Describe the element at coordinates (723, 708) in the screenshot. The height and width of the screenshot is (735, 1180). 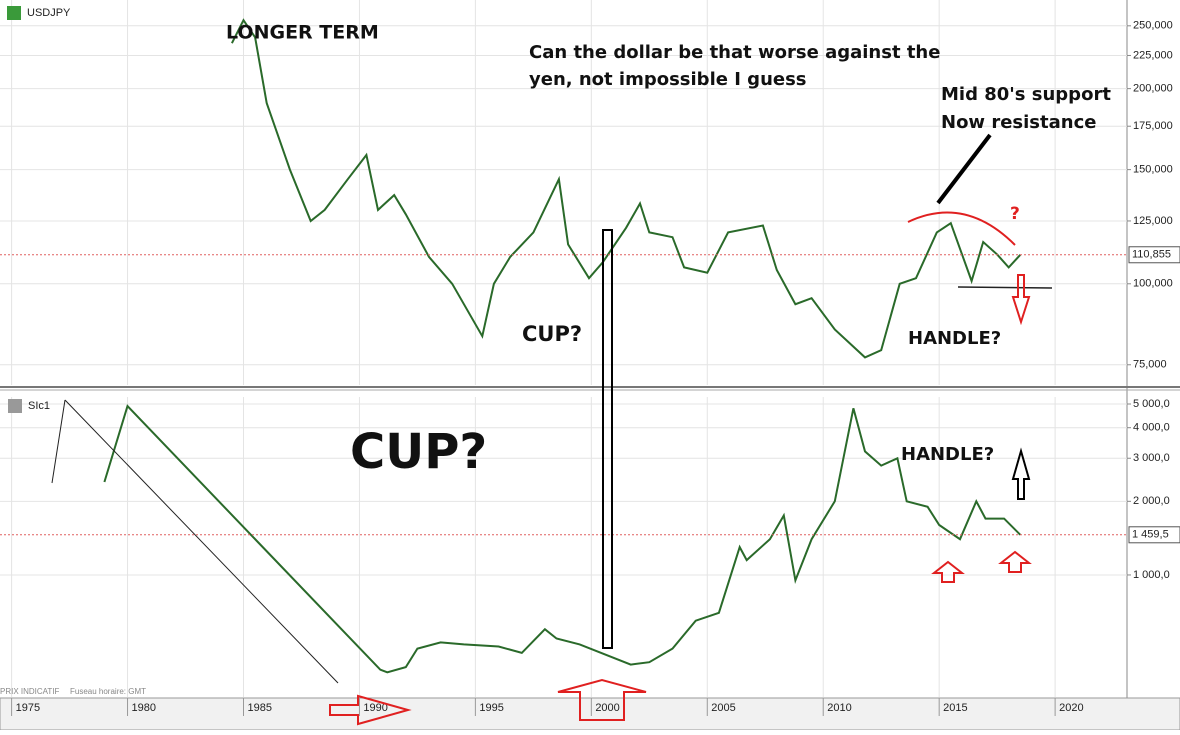
I see `x-tick-label: 2005` at that location.